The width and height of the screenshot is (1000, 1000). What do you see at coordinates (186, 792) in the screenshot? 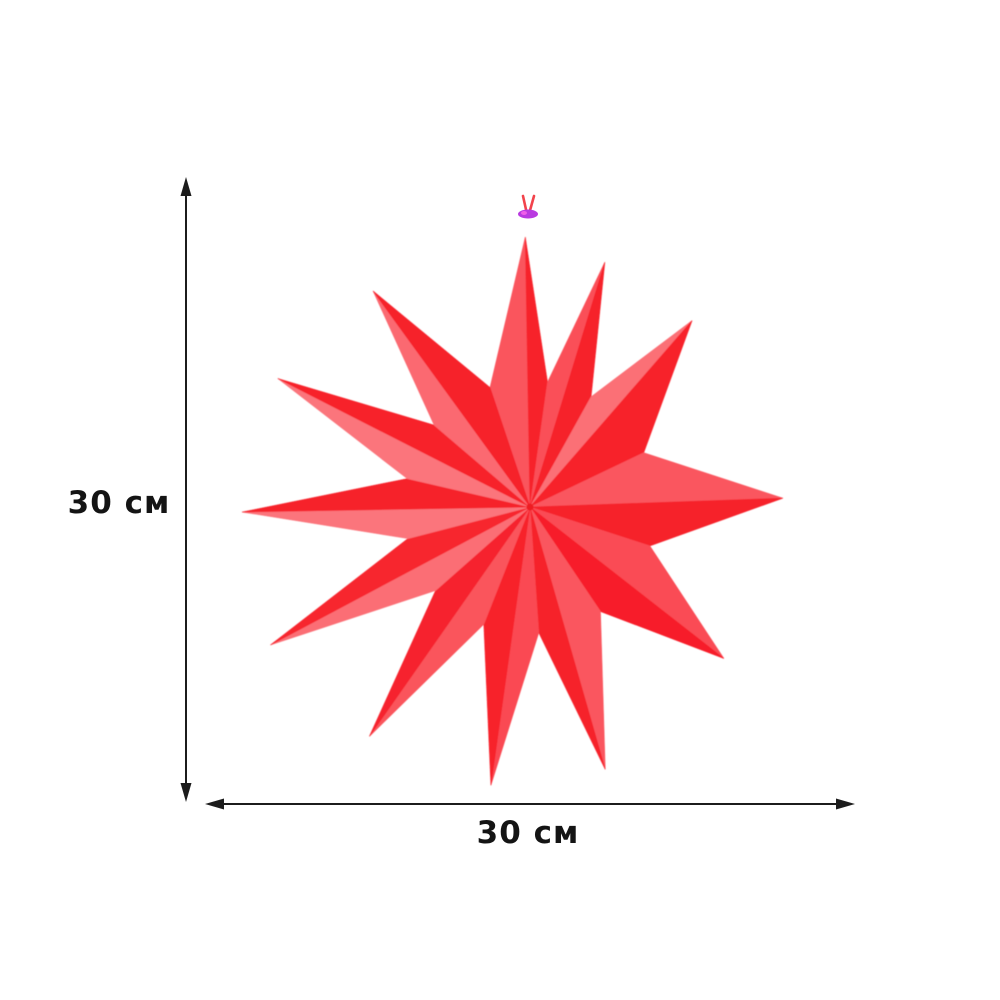
I see `arrow-down-icon` at bounding box center [186, 792].